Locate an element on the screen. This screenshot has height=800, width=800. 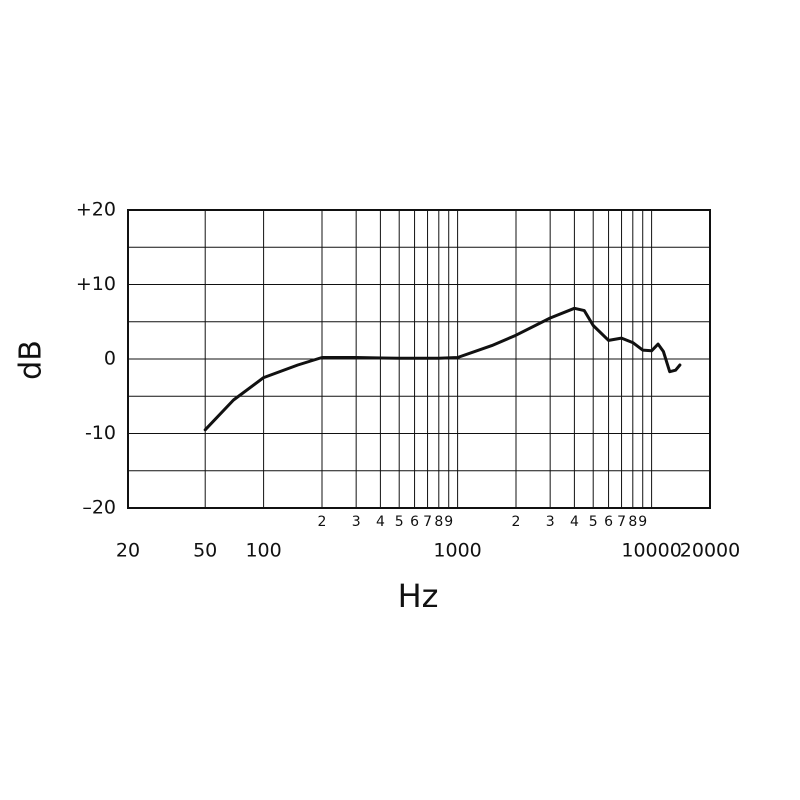
y-tick-label: +20 is located at coordinates (96, 210).